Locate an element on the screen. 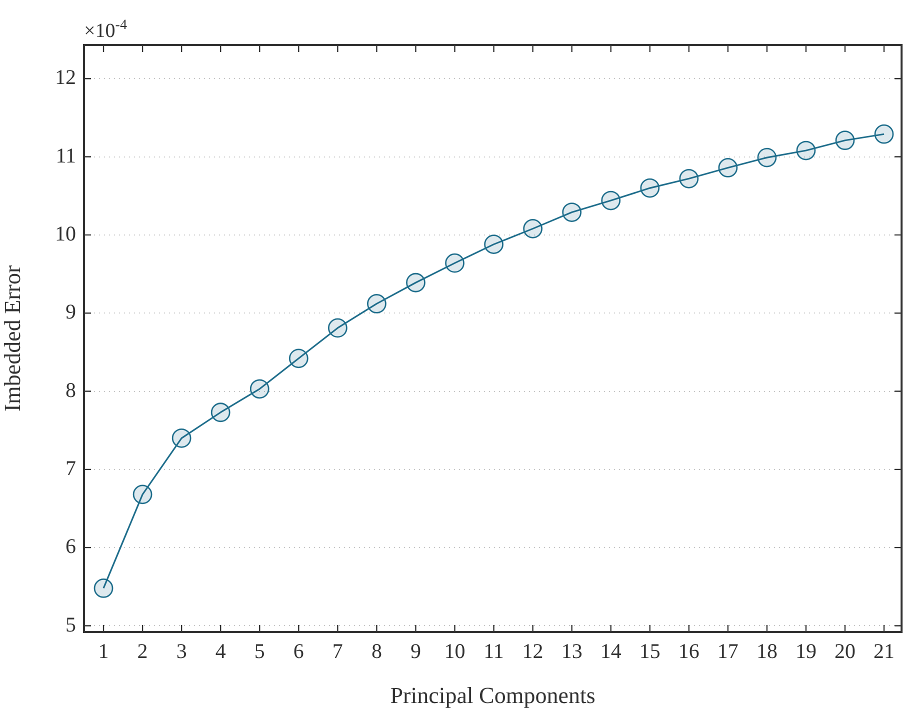  x-tick-label: 21 is located at coordinates (884, 651).